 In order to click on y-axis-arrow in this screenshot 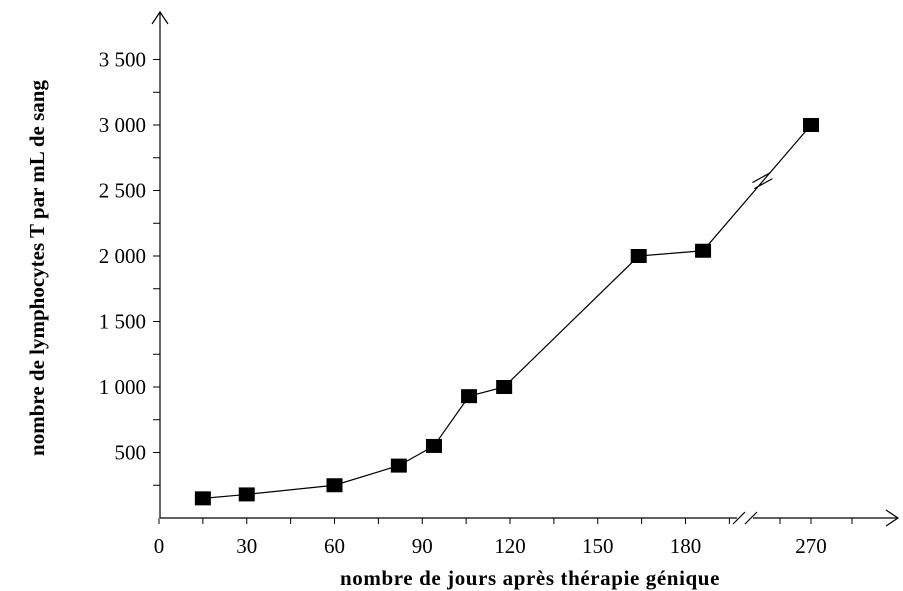, I will do `click(160, 17)`.